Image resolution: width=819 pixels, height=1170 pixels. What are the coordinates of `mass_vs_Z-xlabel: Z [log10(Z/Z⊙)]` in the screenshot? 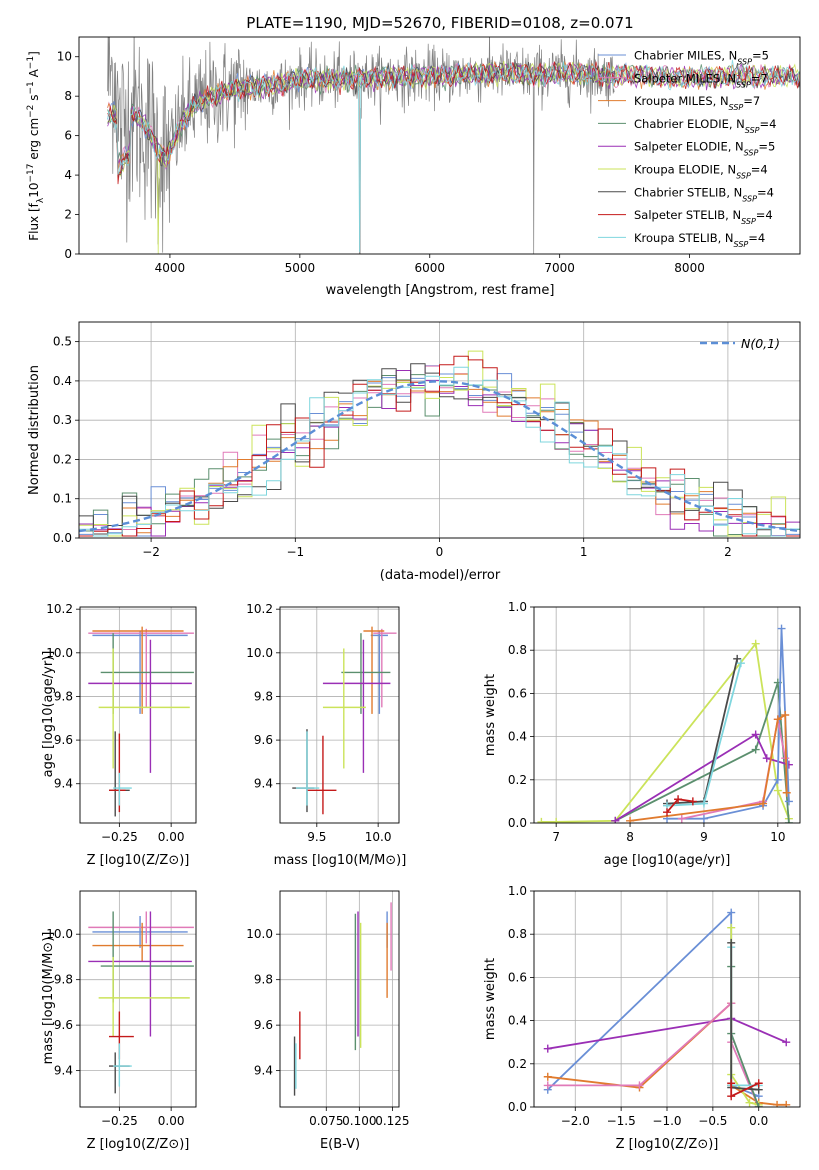 It's located at (138, 1144).